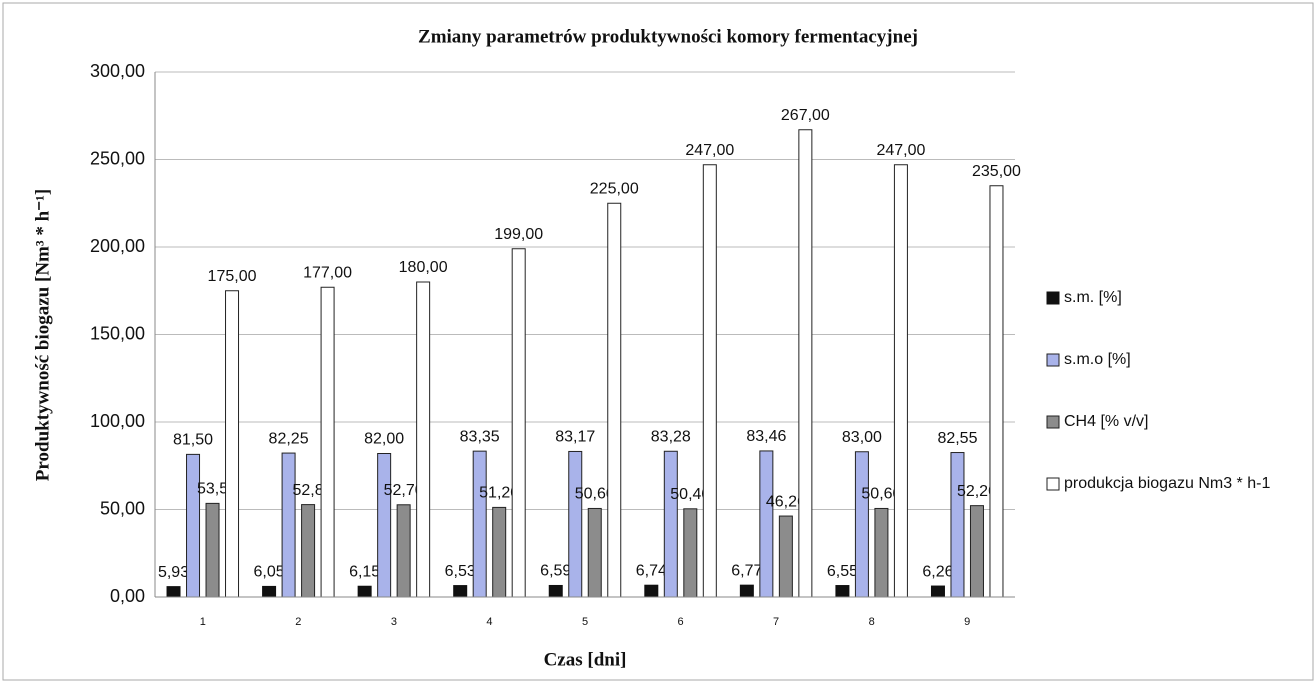 This screenshot has height=683, width=1316. Describe the element at coordinates (308, 490) in the screenshot. I see `value-label: 52,8` at that location.